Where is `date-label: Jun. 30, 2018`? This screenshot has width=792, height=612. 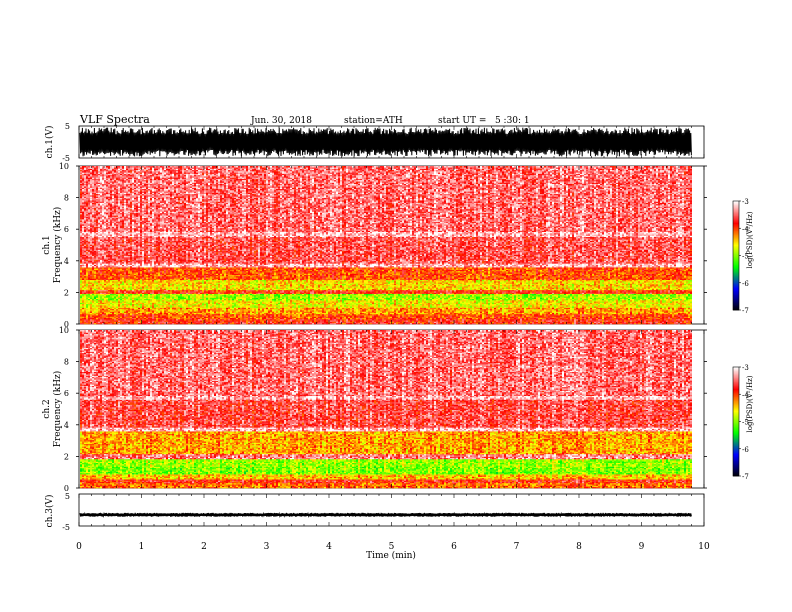
date-label: Jun. 30, 2018 is located at coordinates (281, 121).